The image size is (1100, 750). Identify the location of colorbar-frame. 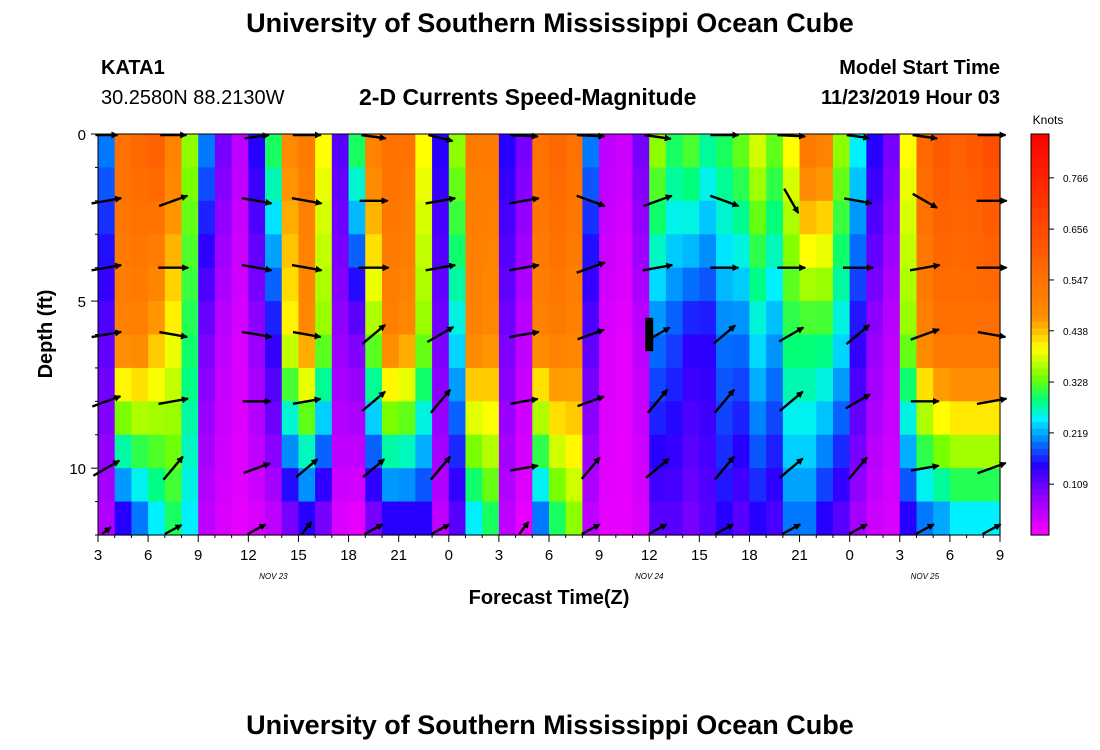
(1040, 334).